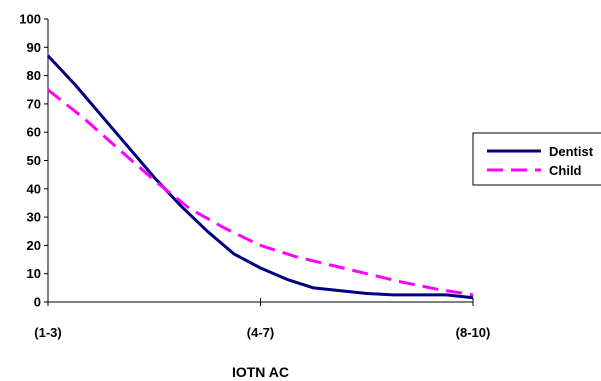 This screenshot has height=381, width=601. What do you see at coordinates (260, 372) in the screenshot?
I see `x-axis-title: IOTN AC` at bounding box center [260, 372].